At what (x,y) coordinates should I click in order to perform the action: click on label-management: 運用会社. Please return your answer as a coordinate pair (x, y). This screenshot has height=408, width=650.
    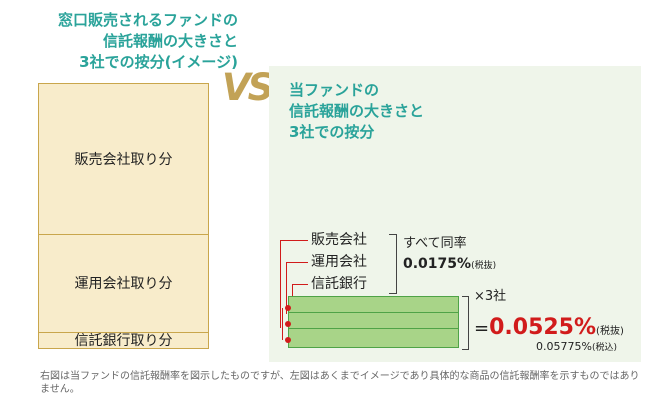
    Looking at the image, I should click on (339, 262).